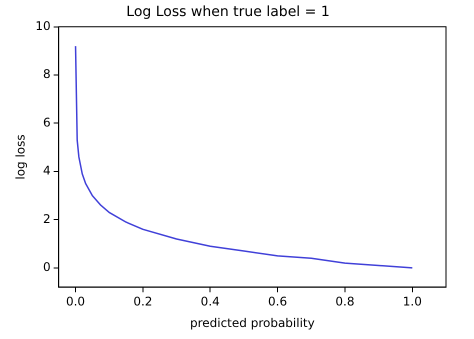 This screenshot has height=339, width=474. What do you see at coordinates (210, 301) in the screenshot?
I see `x-tick-label: 0.4` at bounding box center [210, 301].